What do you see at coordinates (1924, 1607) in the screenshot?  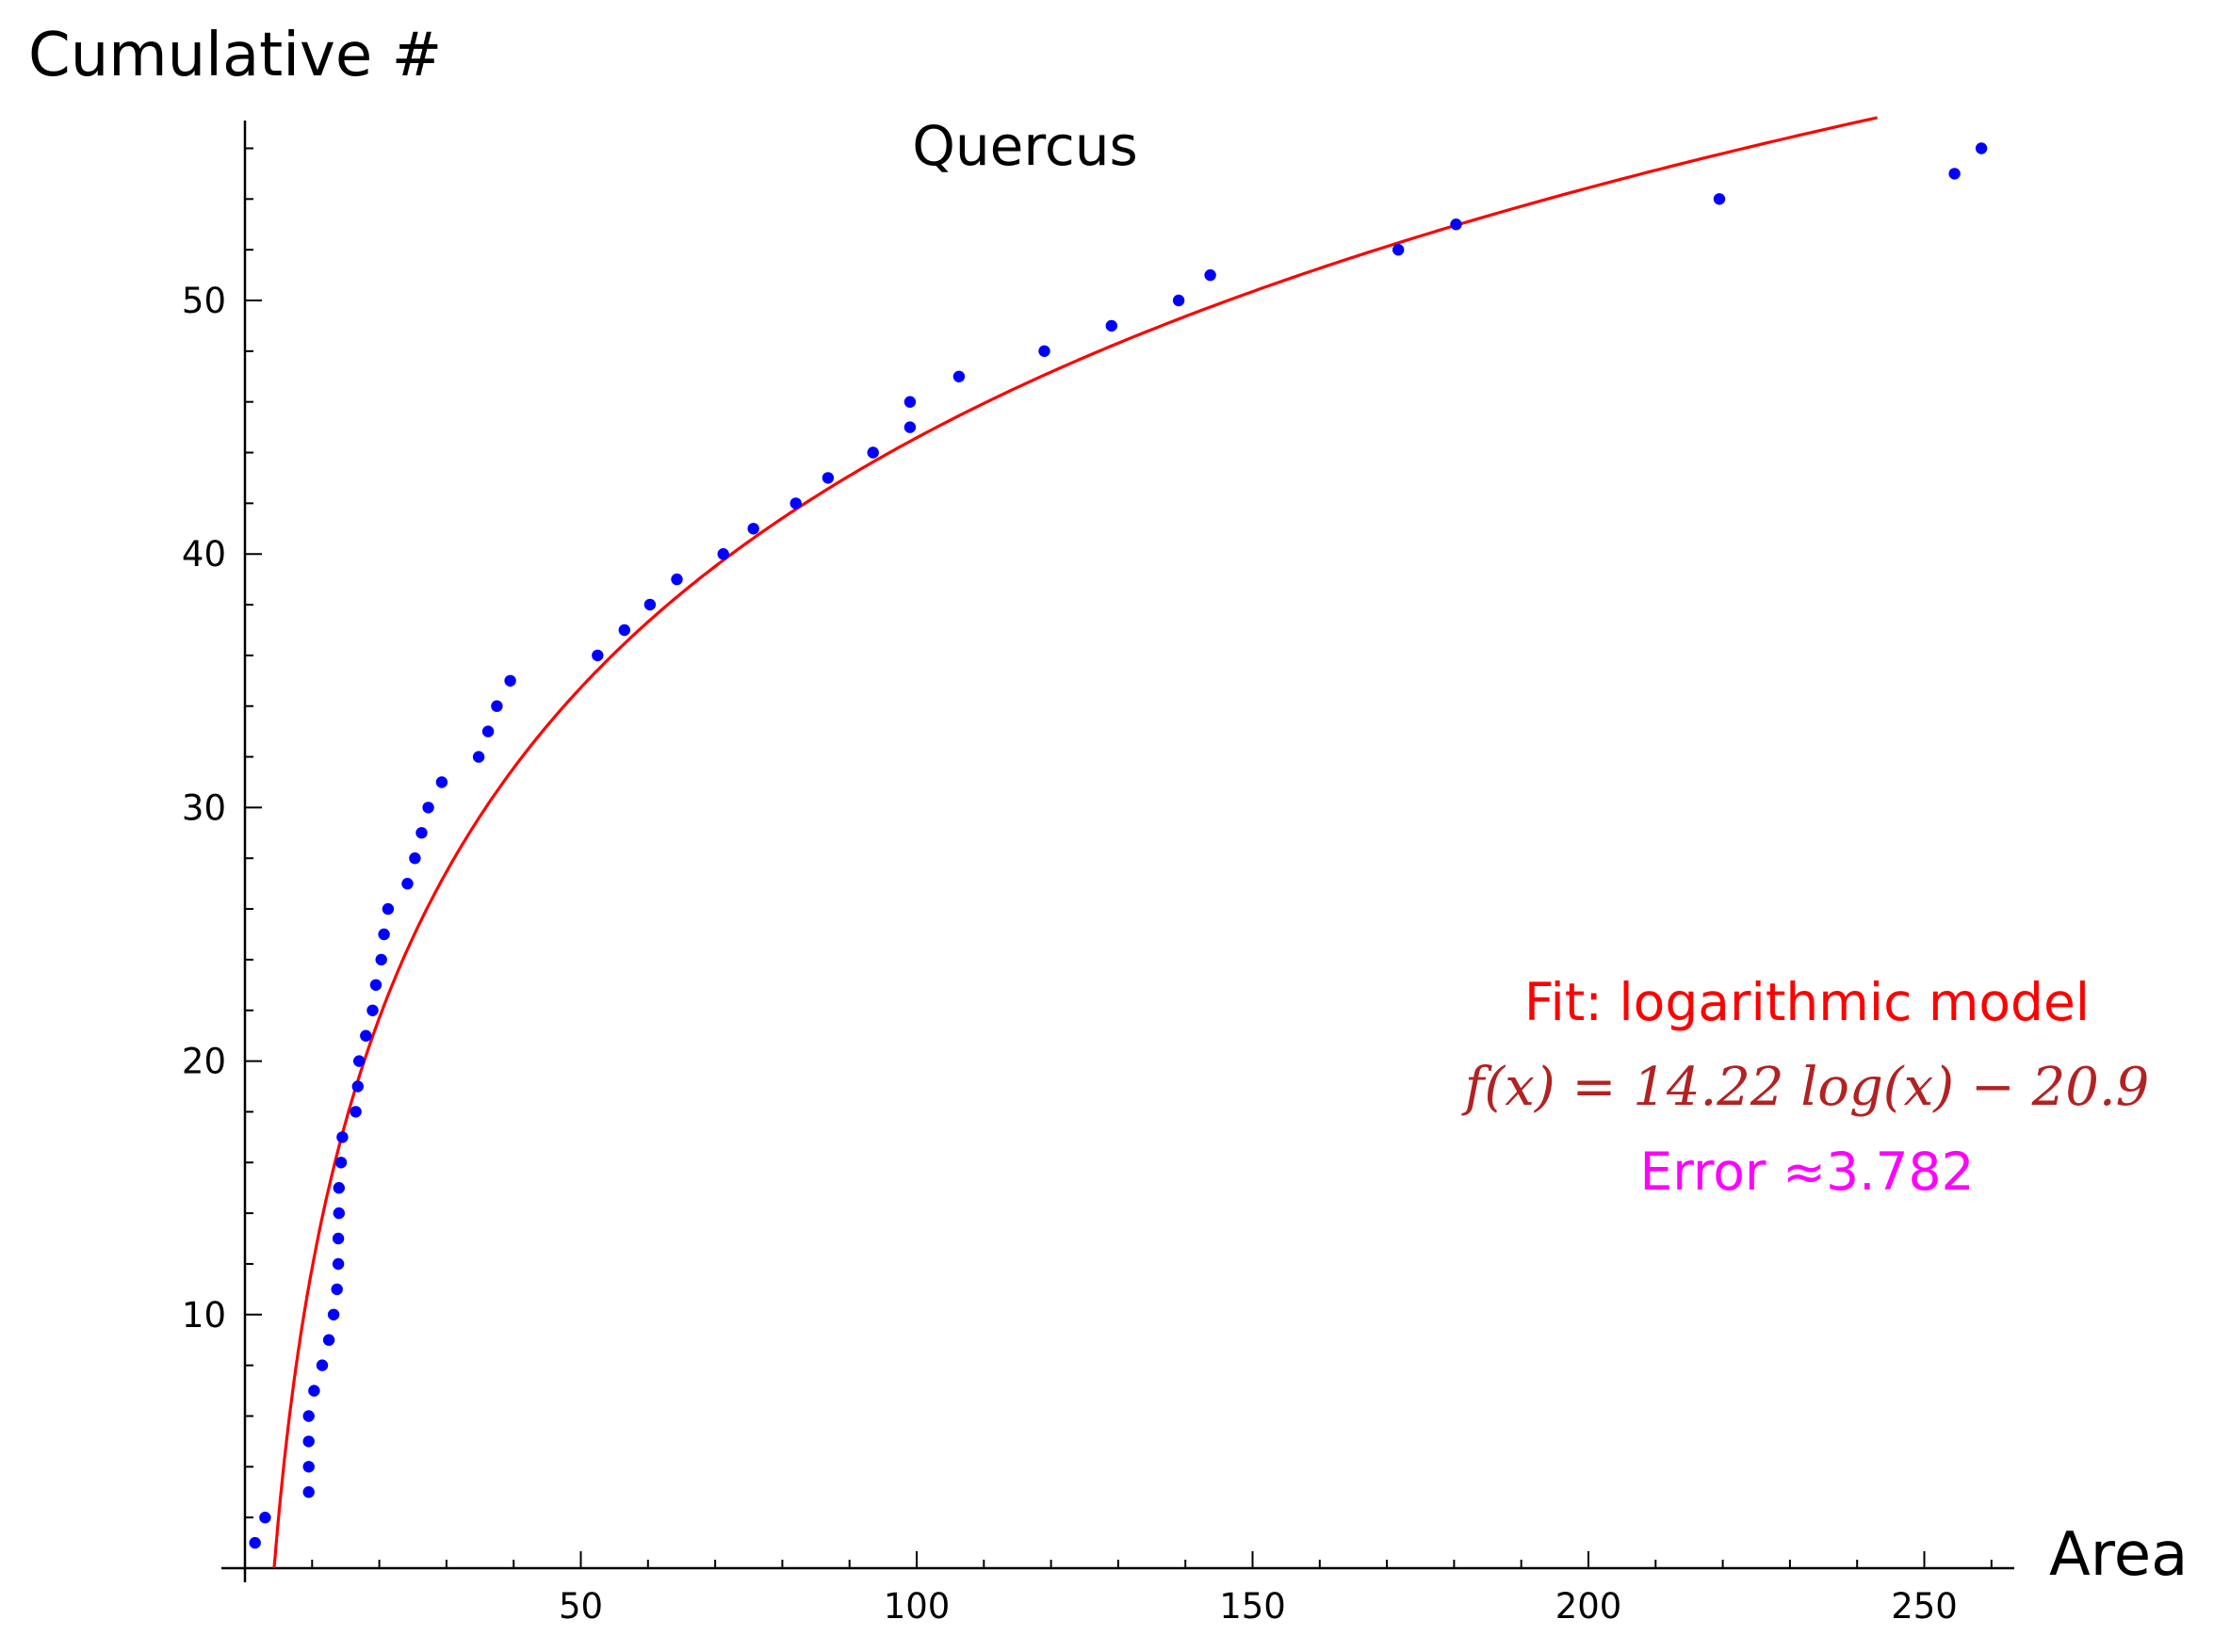 I see `x-tick-label: 250` at bounding box center [1924, 1607].